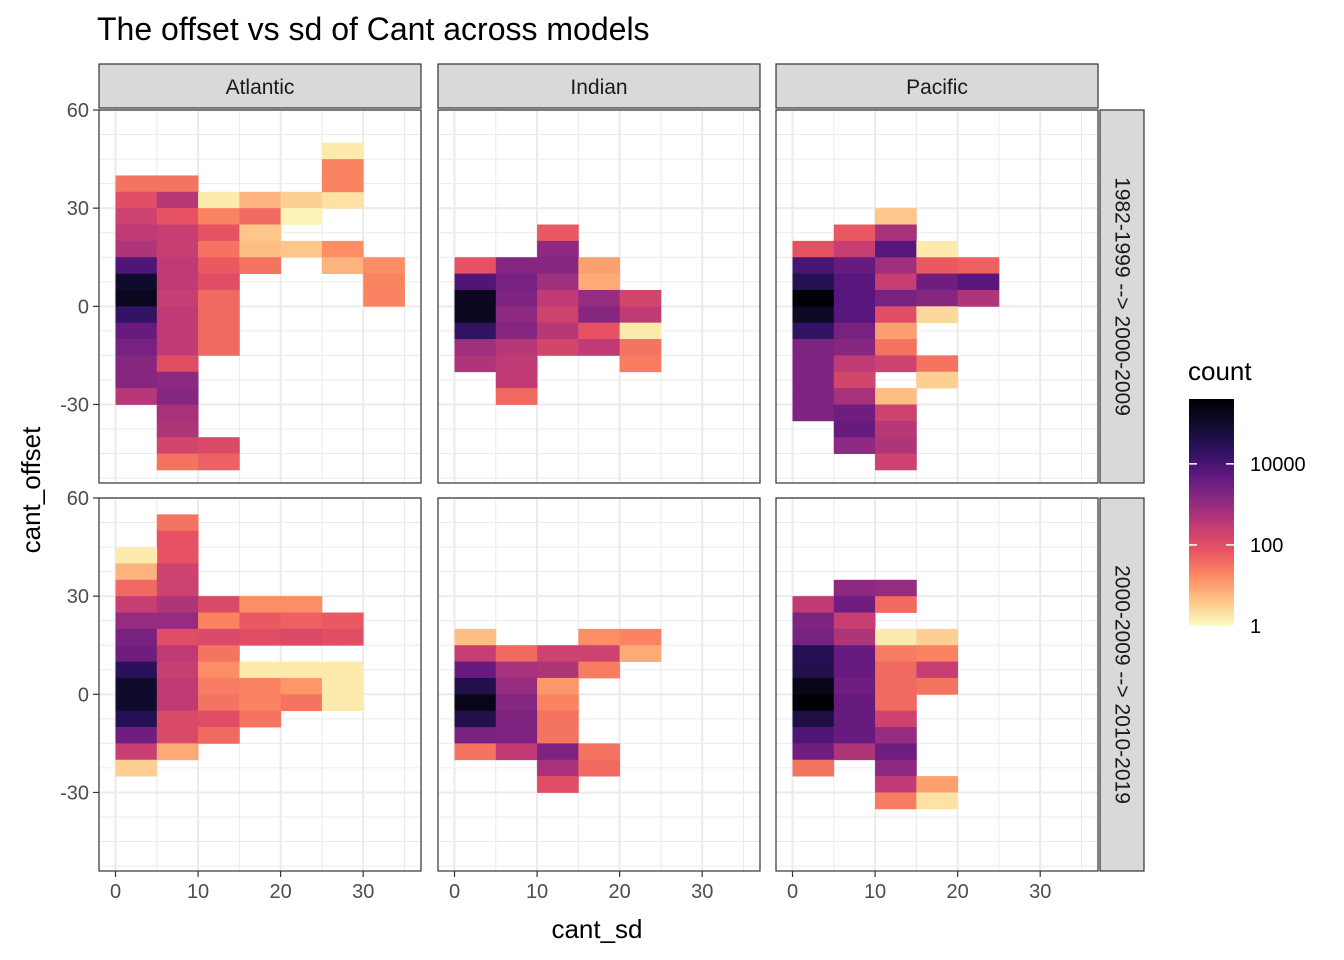  I want to click on x-tick-label: 30, so click(702, 892).